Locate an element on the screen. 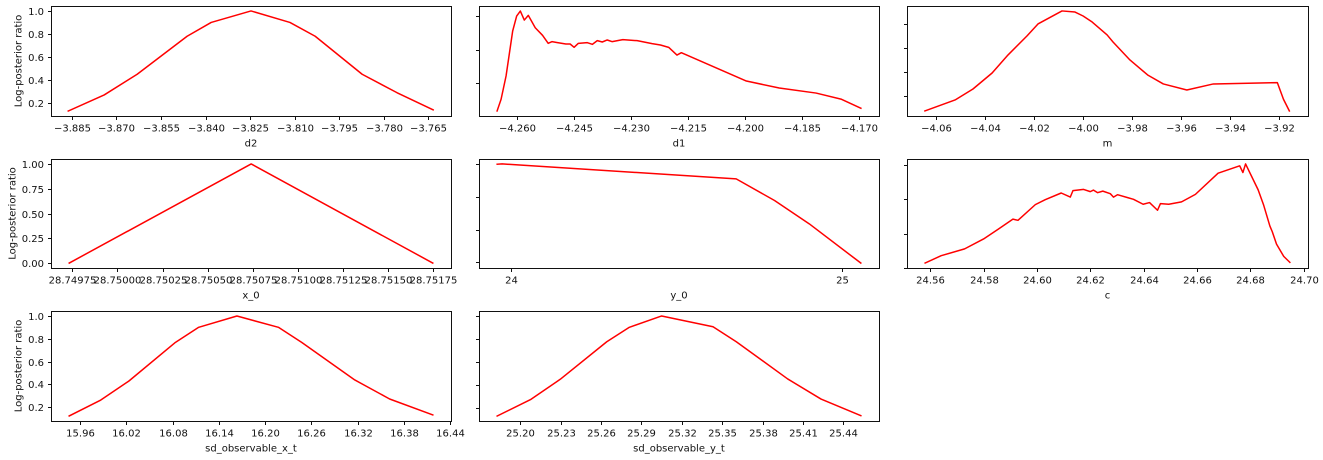 The width and height of the screenshot is (1323, 460). x-tick-label: 24.70 is located at coordinates (1304, 281).